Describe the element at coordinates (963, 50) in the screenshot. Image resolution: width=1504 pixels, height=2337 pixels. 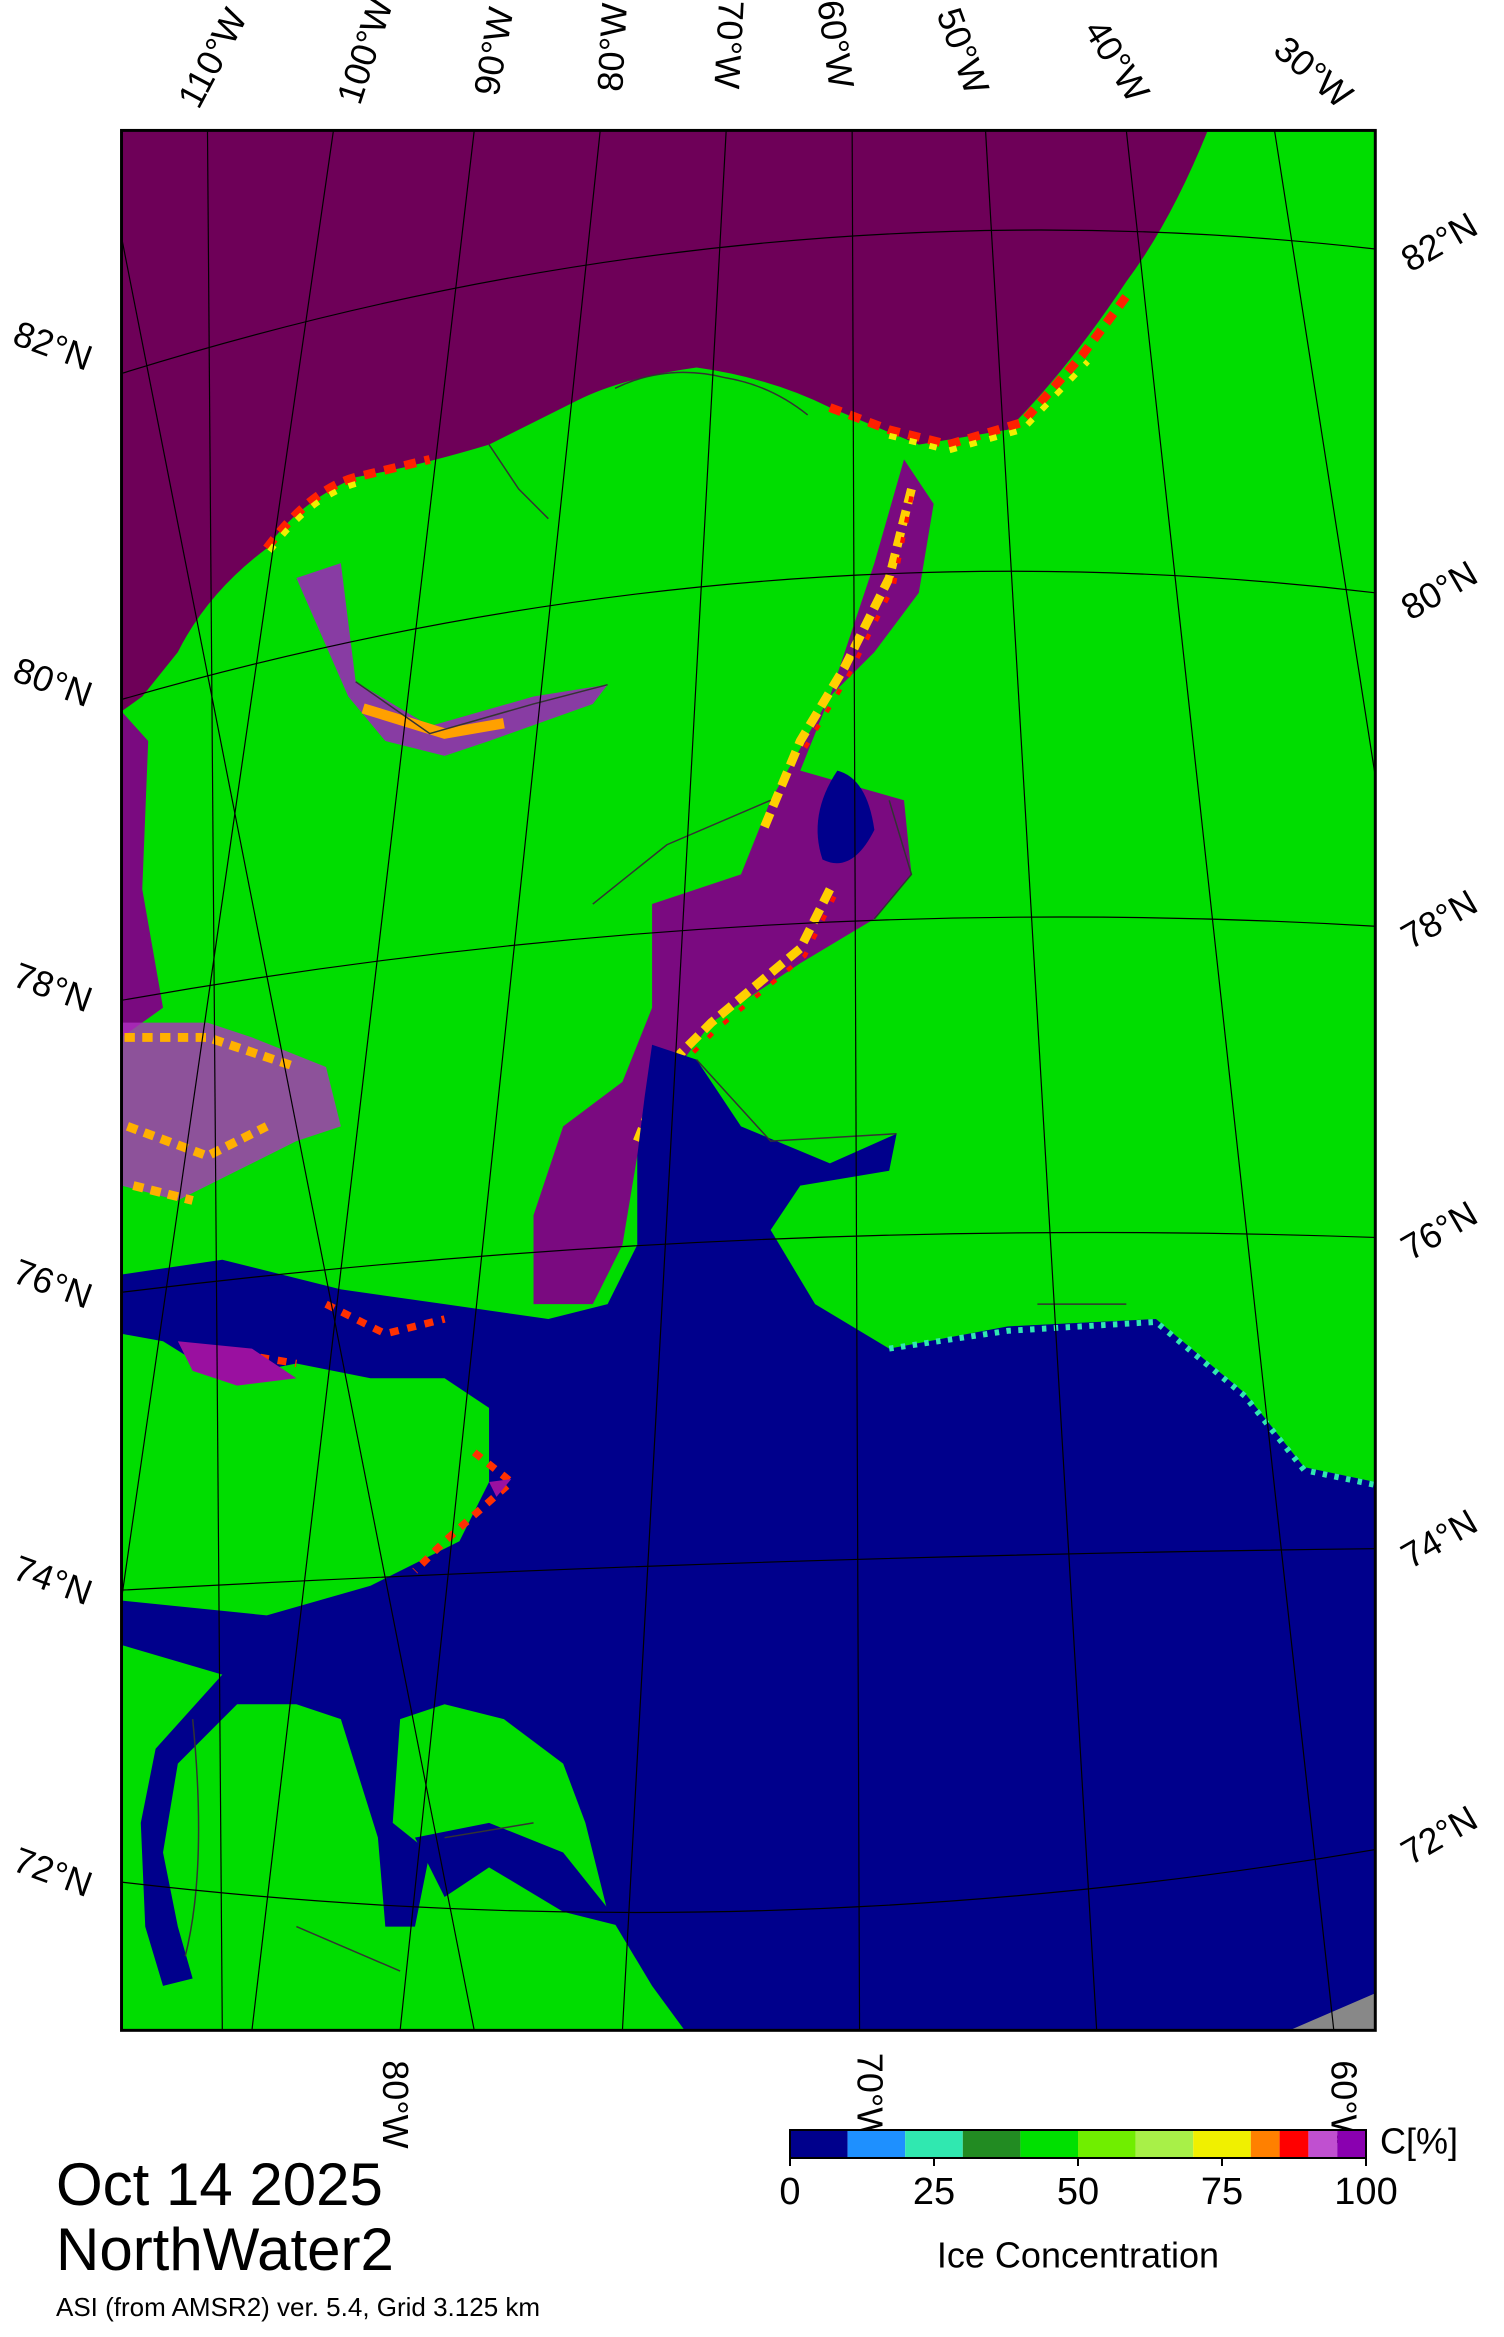
I see `lon-label: 50°W` at that location.